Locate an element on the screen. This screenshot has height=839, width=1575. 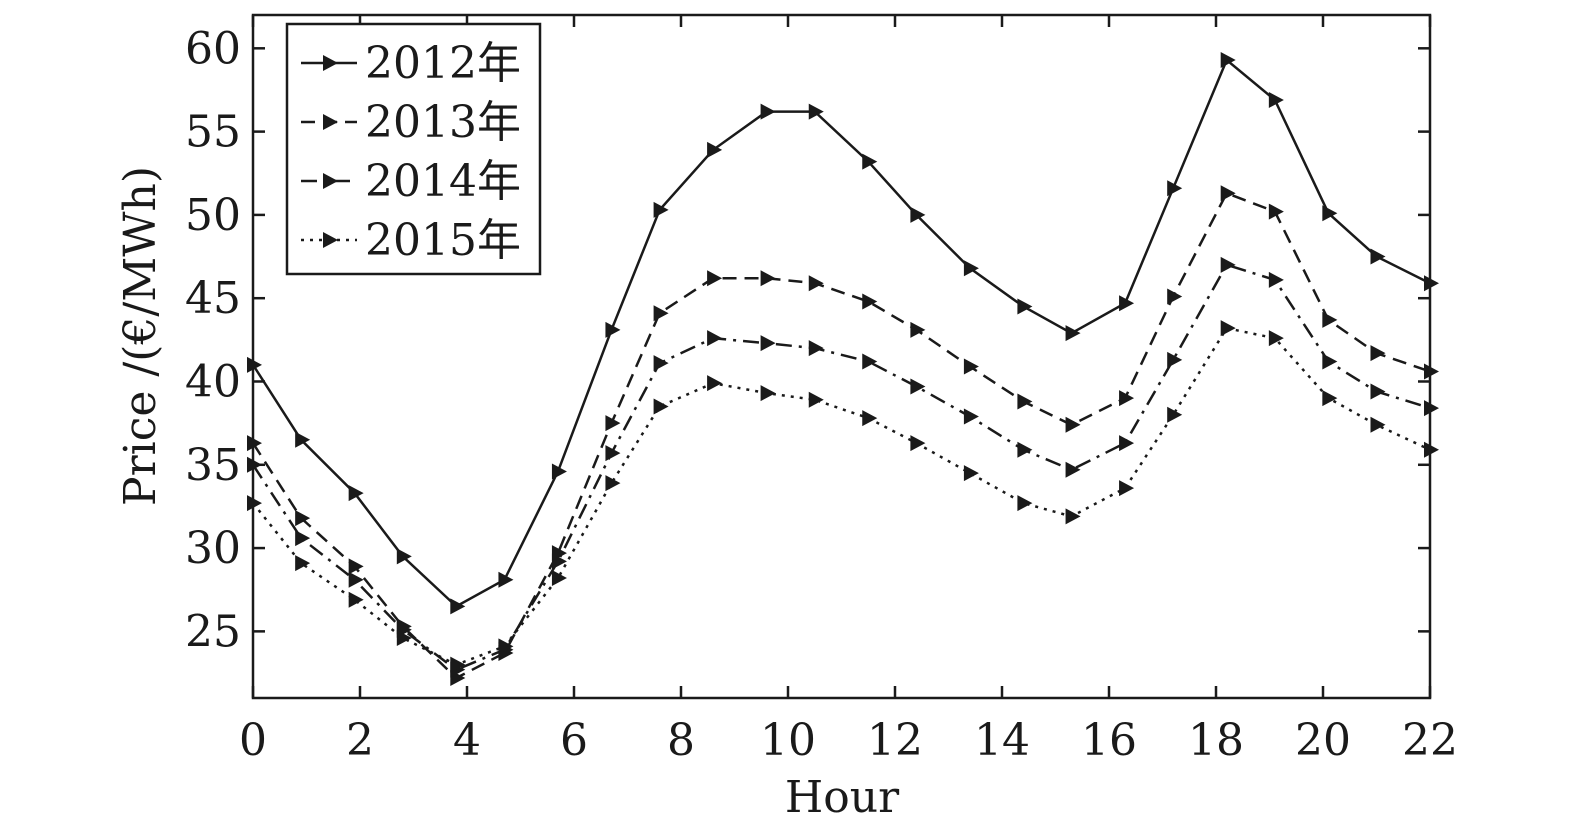
legend-entry: 2012年 is located at coordinates (411, 63).